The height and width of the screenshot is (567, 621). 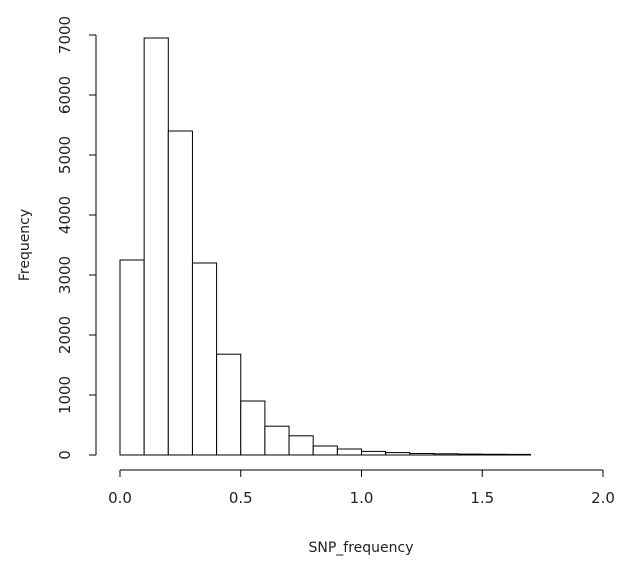 I want to click on y-tick-label: 6000, so click(x=65, y=95).